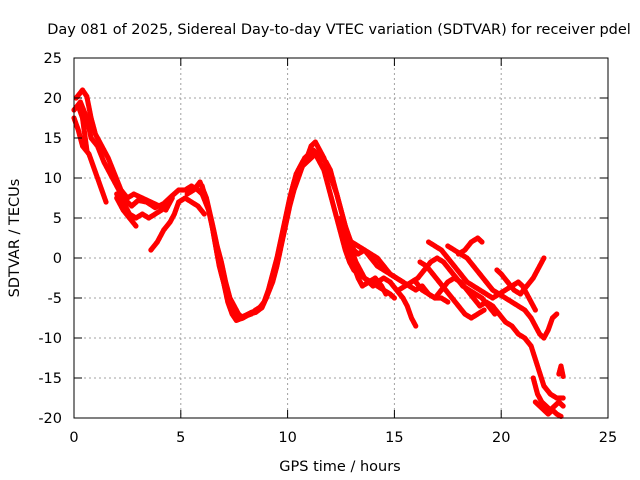 Image resolution: width=640 pixels, height=480 pixels. Describe the element at coordinates (124, 150) in the screenshot. I see `series-arc-b` at that location.